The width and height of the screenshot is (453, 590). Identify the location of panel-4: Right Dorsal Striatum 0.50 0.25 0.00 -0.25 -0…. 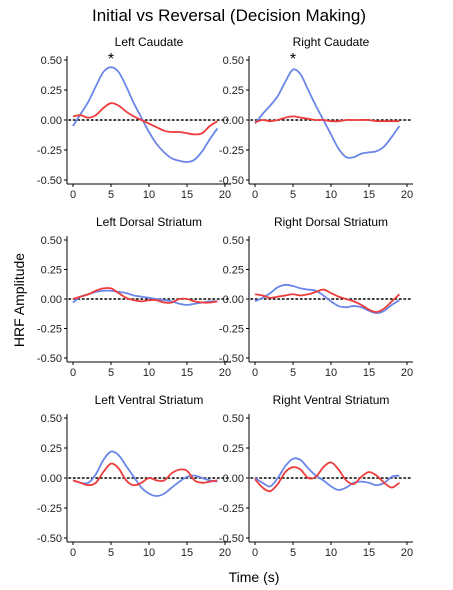
(316, 297).